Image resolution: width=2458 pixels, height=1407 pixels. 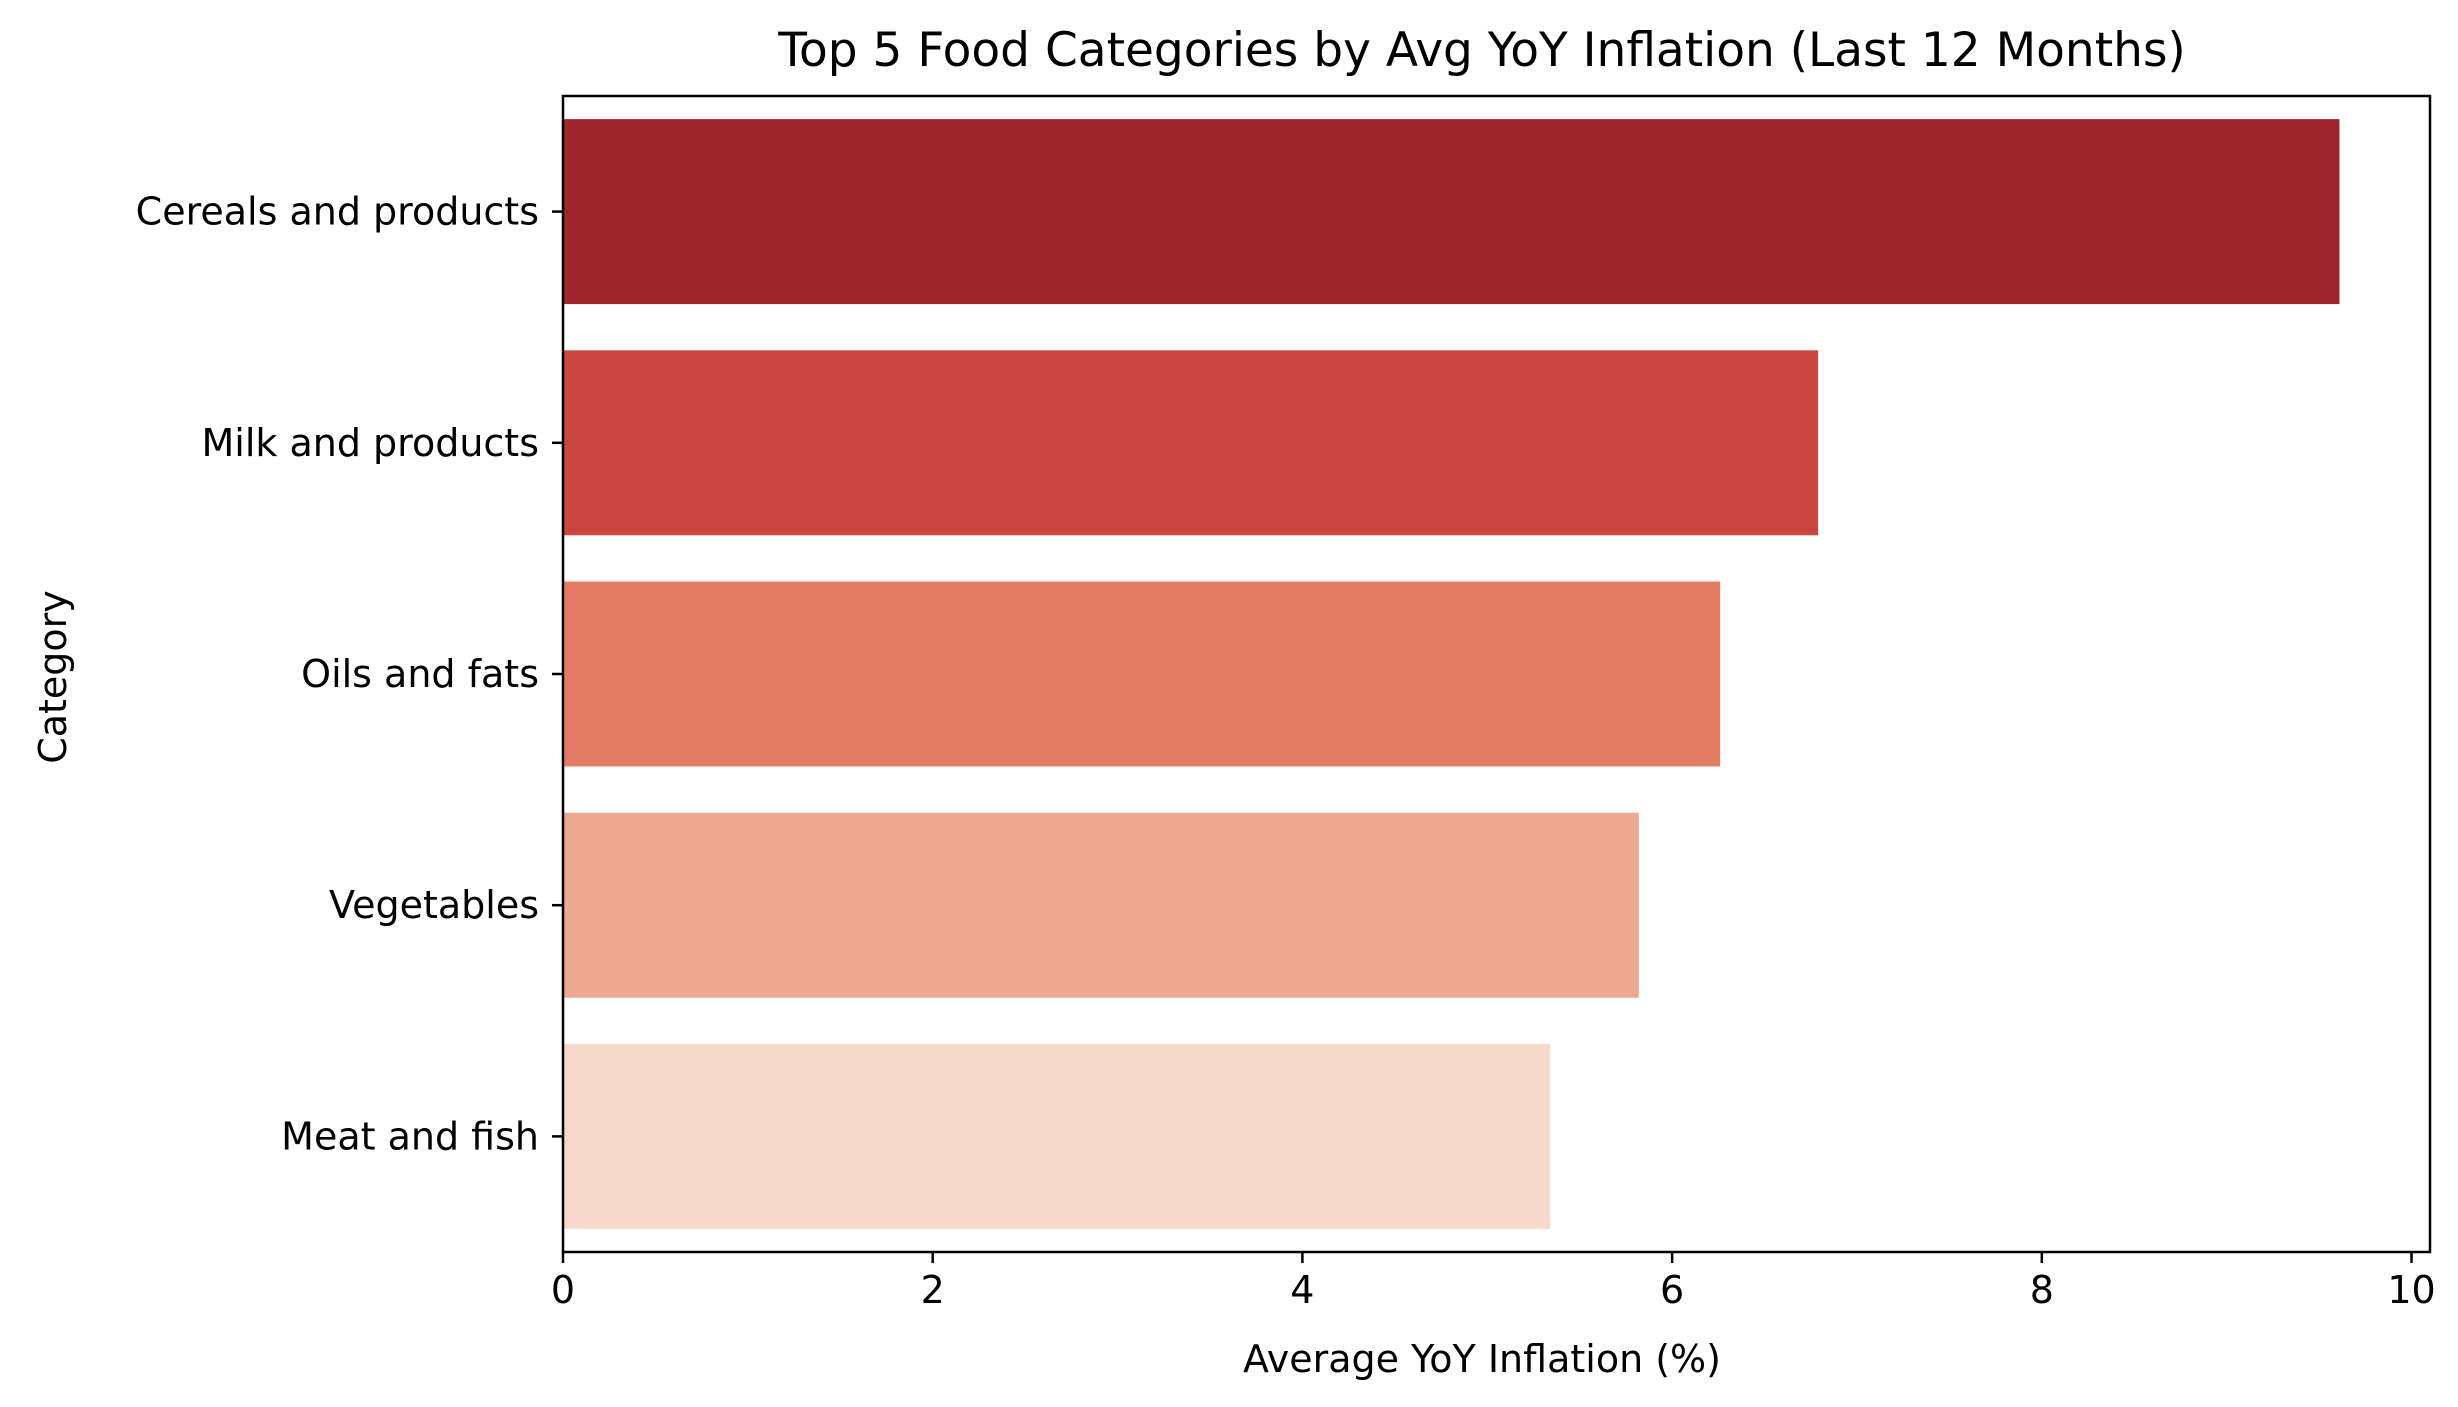 What do you see at coordinates (1142, 674) in the screenshot?
I see `bar-oils-and-fats` at bounding box center [1142, 674].